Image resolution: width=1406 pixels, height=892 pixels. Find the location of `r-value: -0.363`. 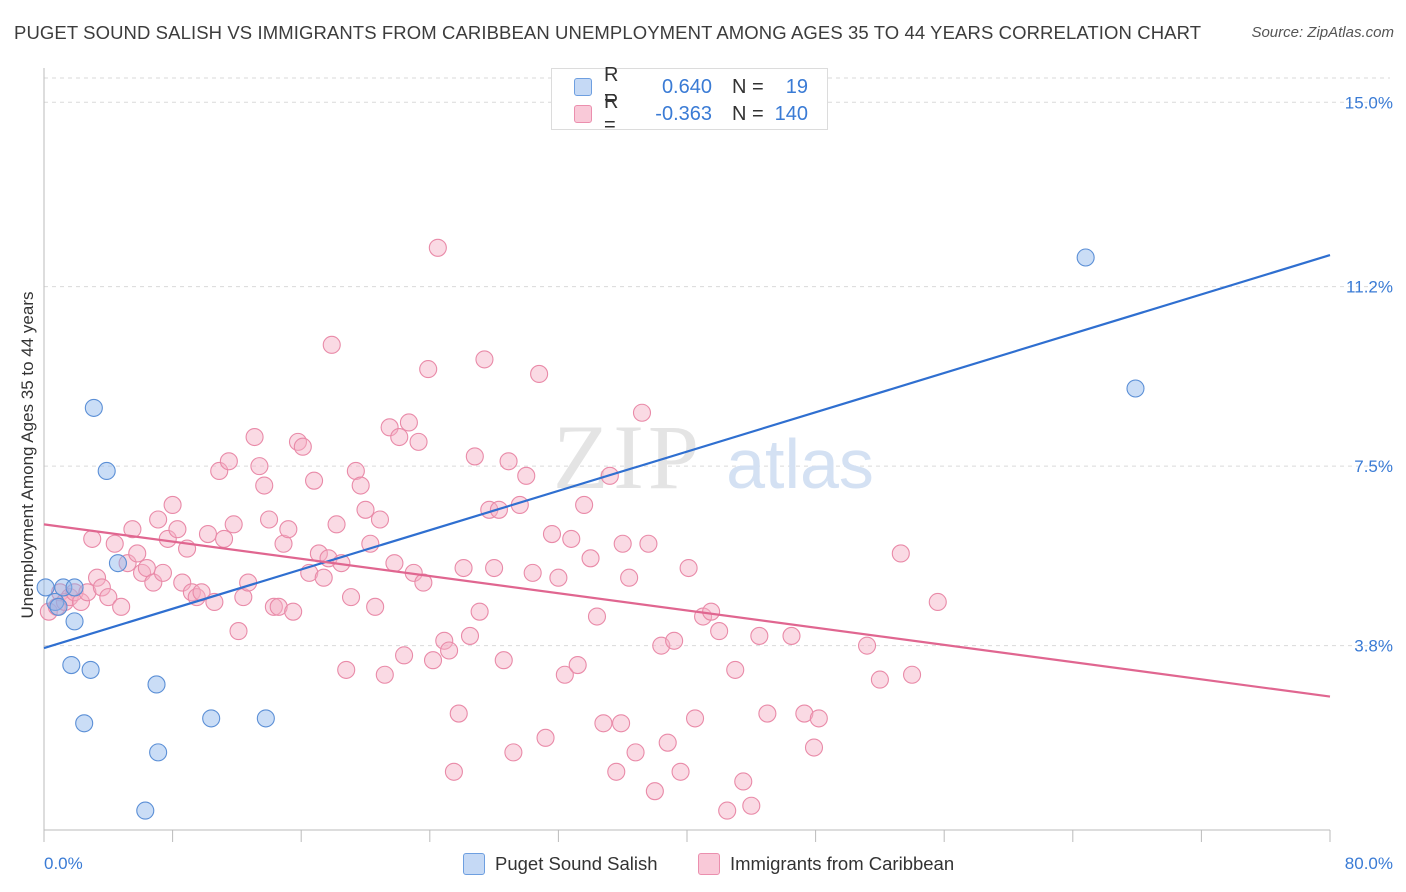

r-value: -0.363 is located at coordinates (683, 113).